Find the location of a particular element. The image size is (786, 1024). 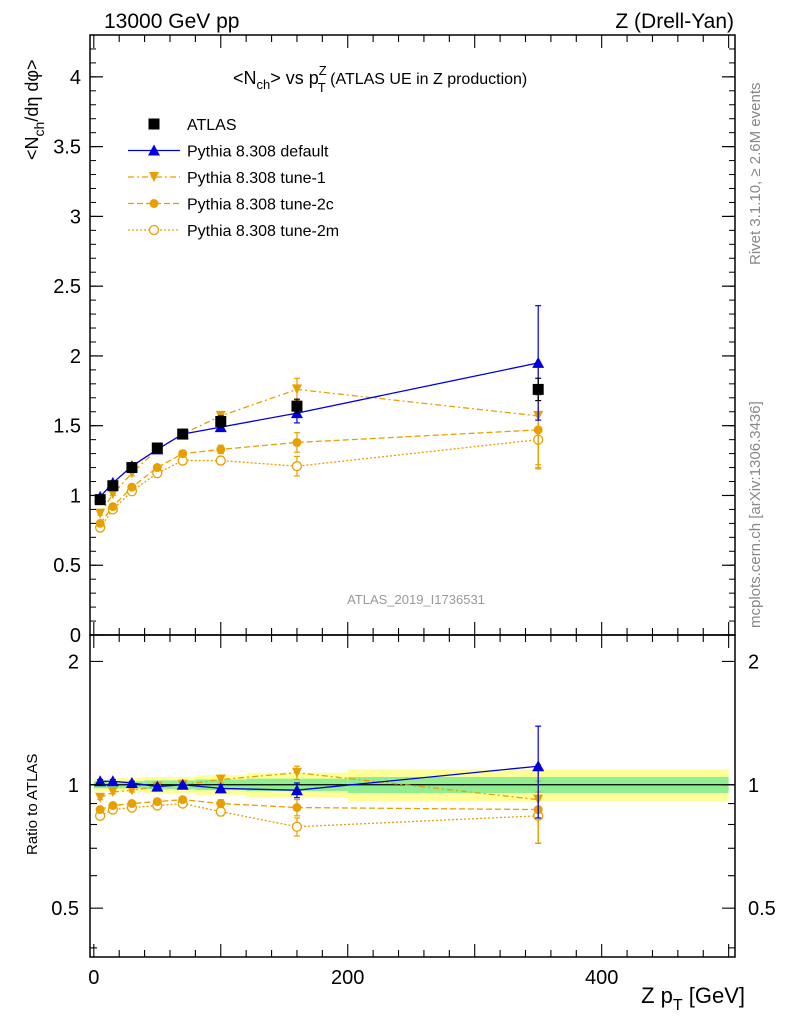

legend-marker-pythia-8-308-tune-2c is located at coordinates (154, 203).